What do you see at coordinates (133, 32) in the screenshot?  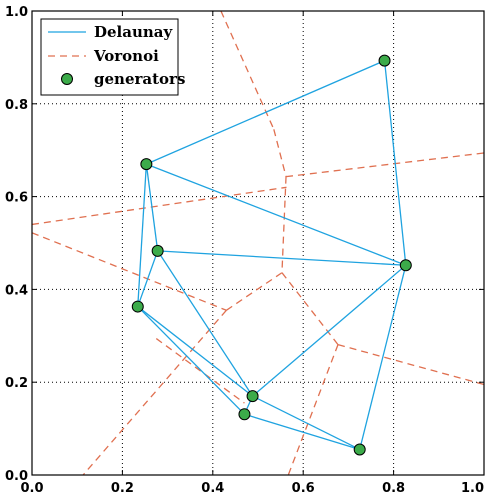 I see `legend-delaunay-label: Delaunay` at bounding box center [133, 32].